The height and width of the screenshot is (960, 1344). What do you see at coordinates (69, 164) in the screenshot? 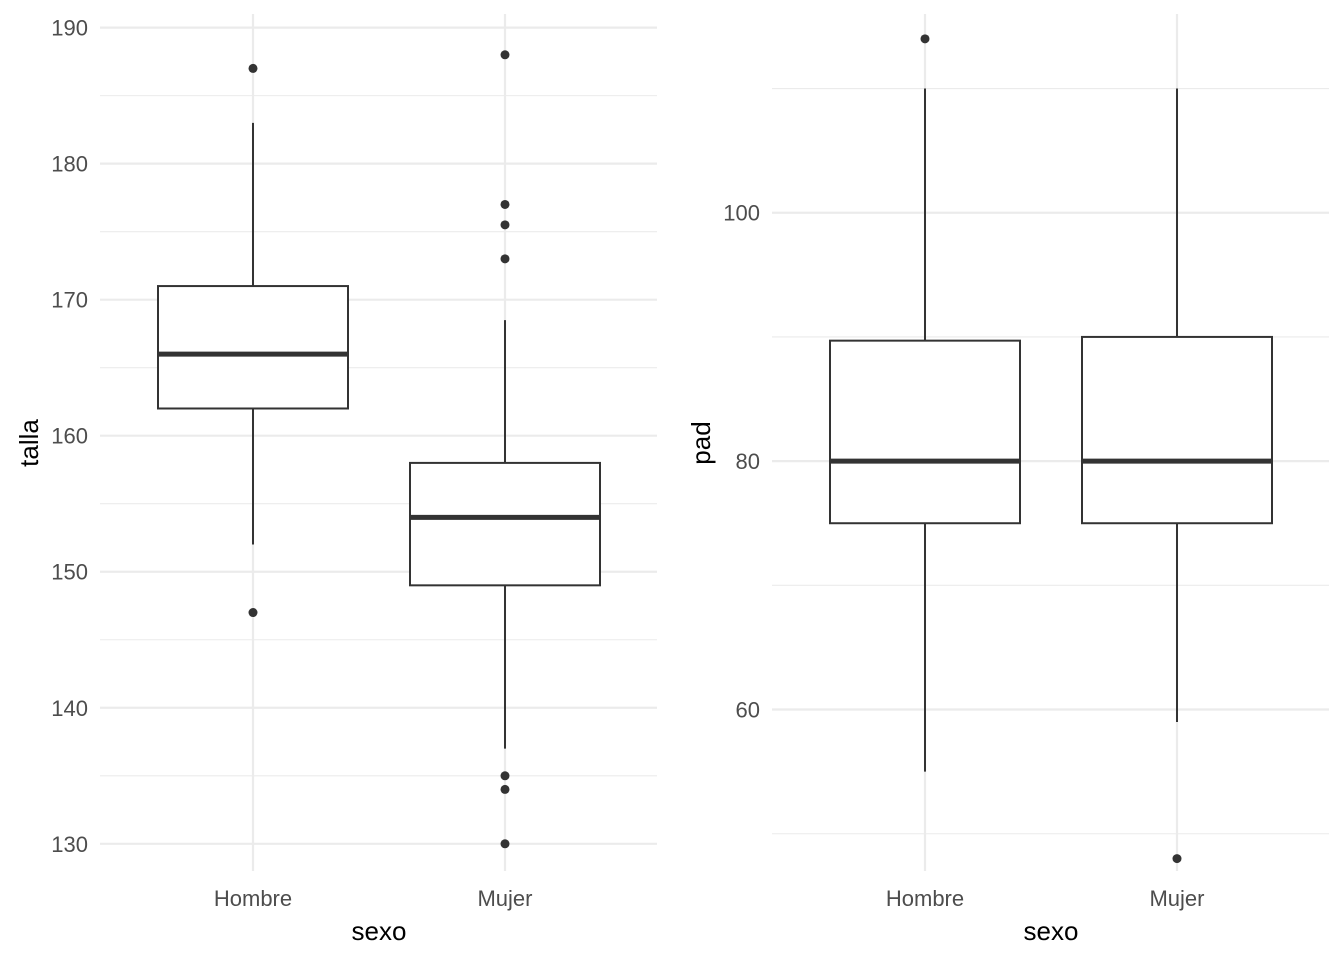
I see `y-tick-label: 180` at bounding box center [69, 164].